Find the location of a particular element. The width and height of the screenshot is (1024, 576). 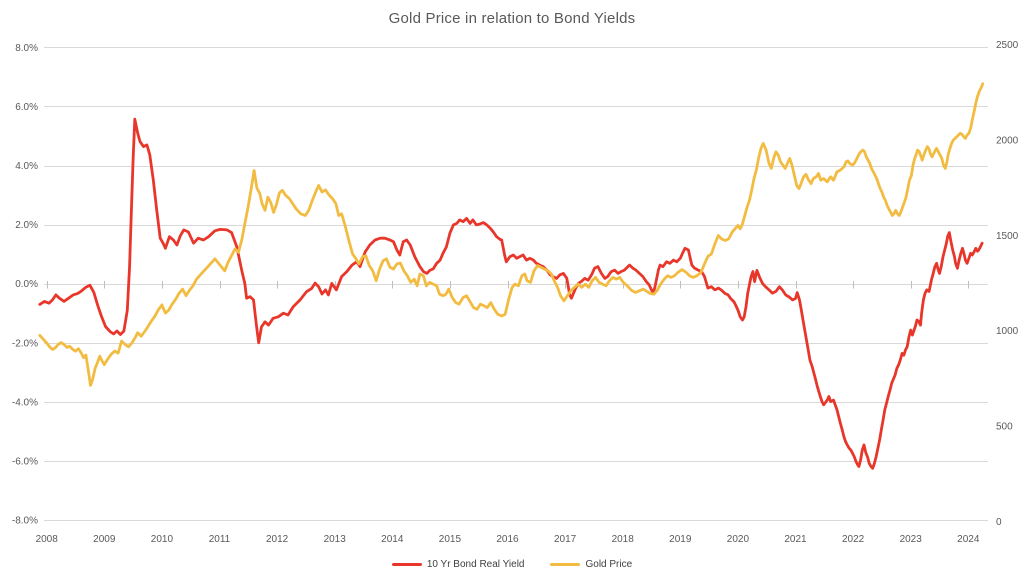

right-axis-label: 1000 is located at coordinates (1007, 331).